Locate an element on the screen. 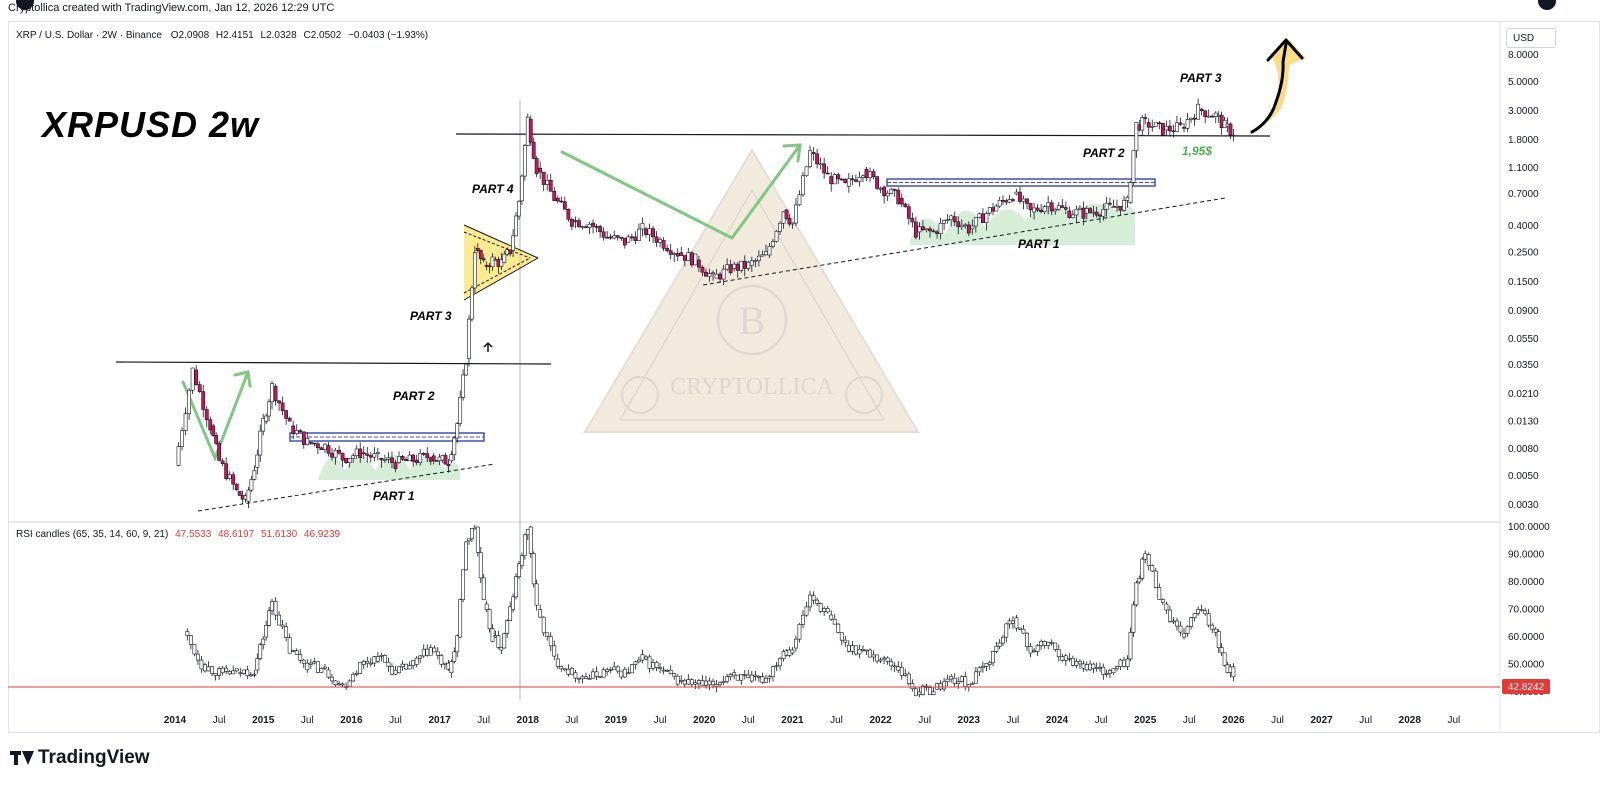  high-value: 2.4151 is located at coordinates (238, 35).